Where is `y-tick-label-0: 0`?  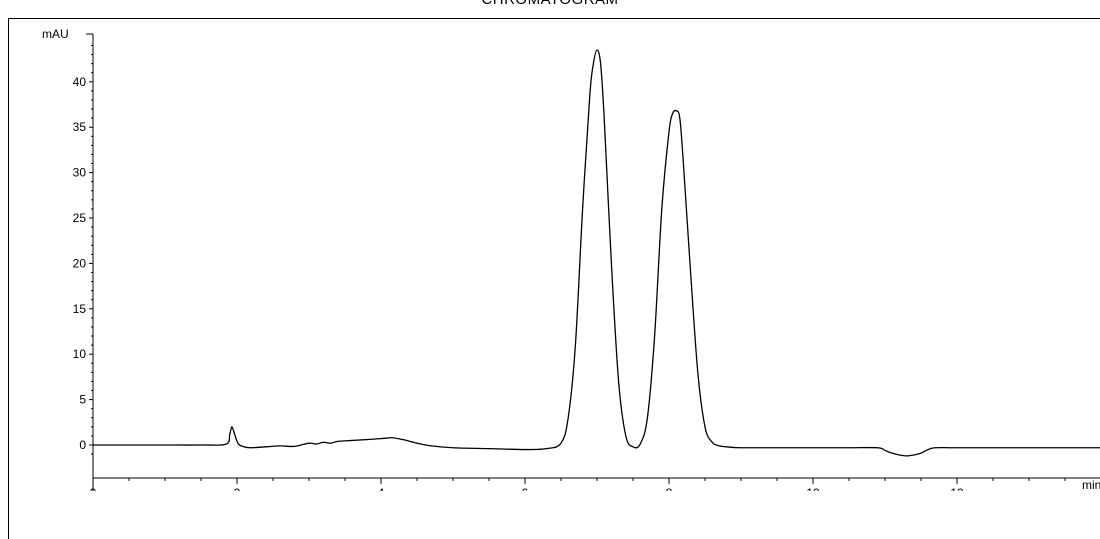 y-tick-label-0: 0 is located at coordinates (82, 445).